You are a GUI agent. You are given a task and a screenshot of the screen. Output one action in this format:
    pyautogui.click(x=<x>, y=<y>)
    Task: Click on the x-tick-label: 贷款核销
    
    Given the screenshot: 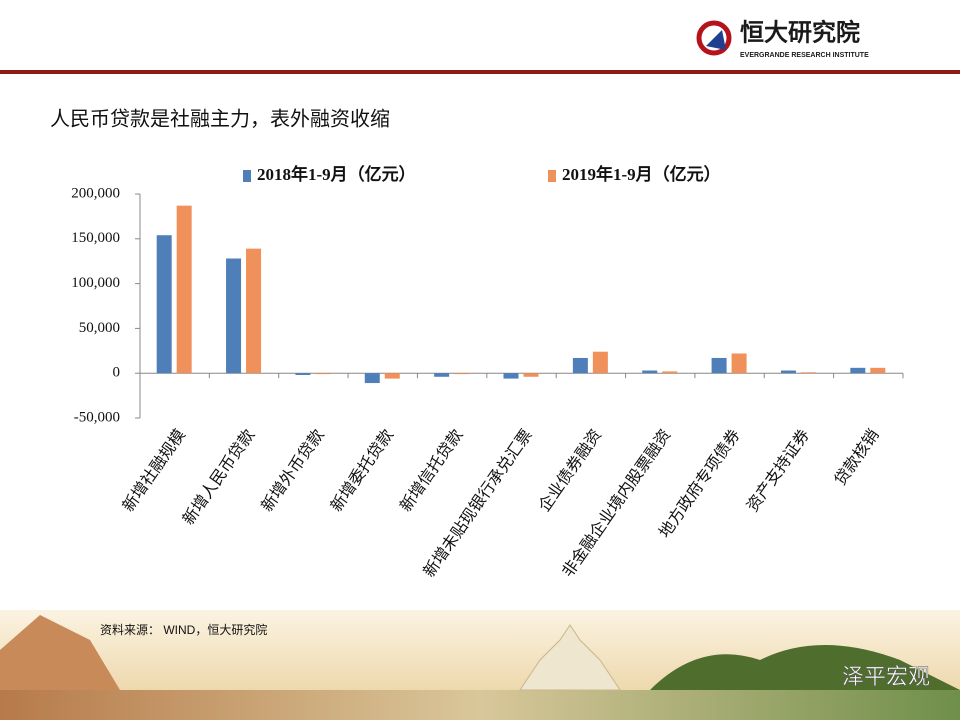 What is the action you would take?
    pyautogui.click(x=856, y=457)
    